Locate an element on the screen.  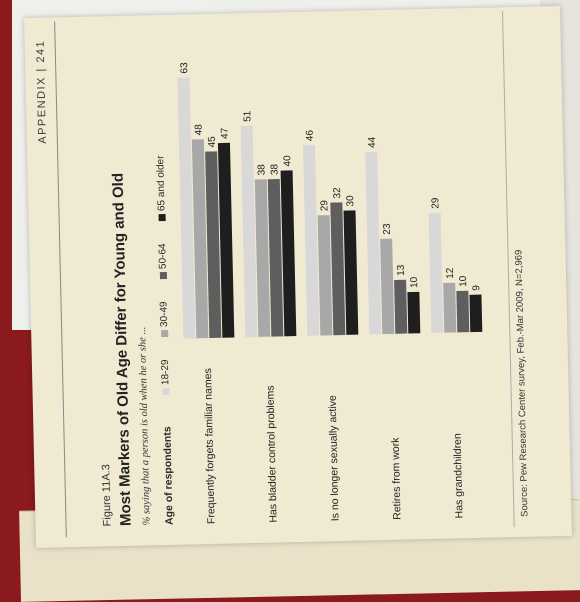
bar-value-label: 30 is located at coordinates (350, 201).